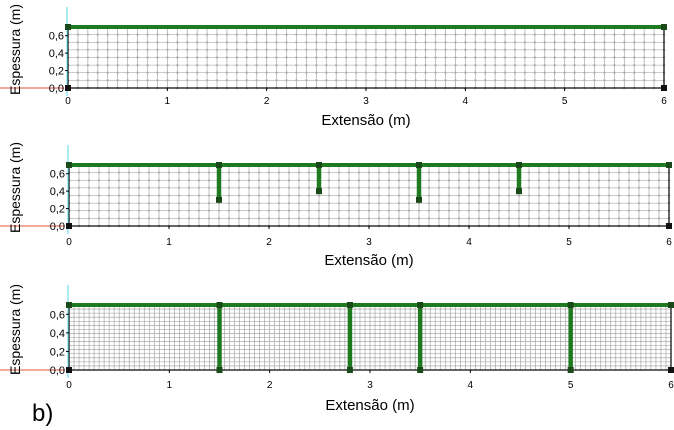 This screenshot has width=674, height=430. Describe the element at coordinates (169, 242) in the screenshot. I see `x-tick-label: 1` at that location.